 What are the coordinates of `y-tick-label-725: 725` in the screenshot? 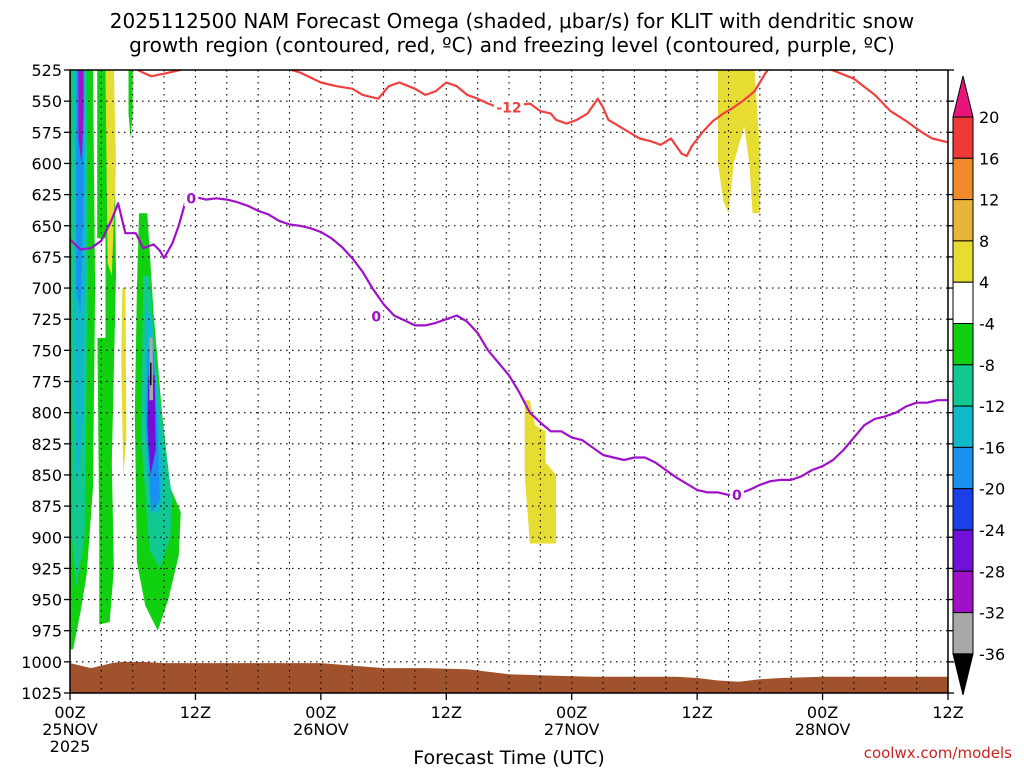 It's located at (46, 319).